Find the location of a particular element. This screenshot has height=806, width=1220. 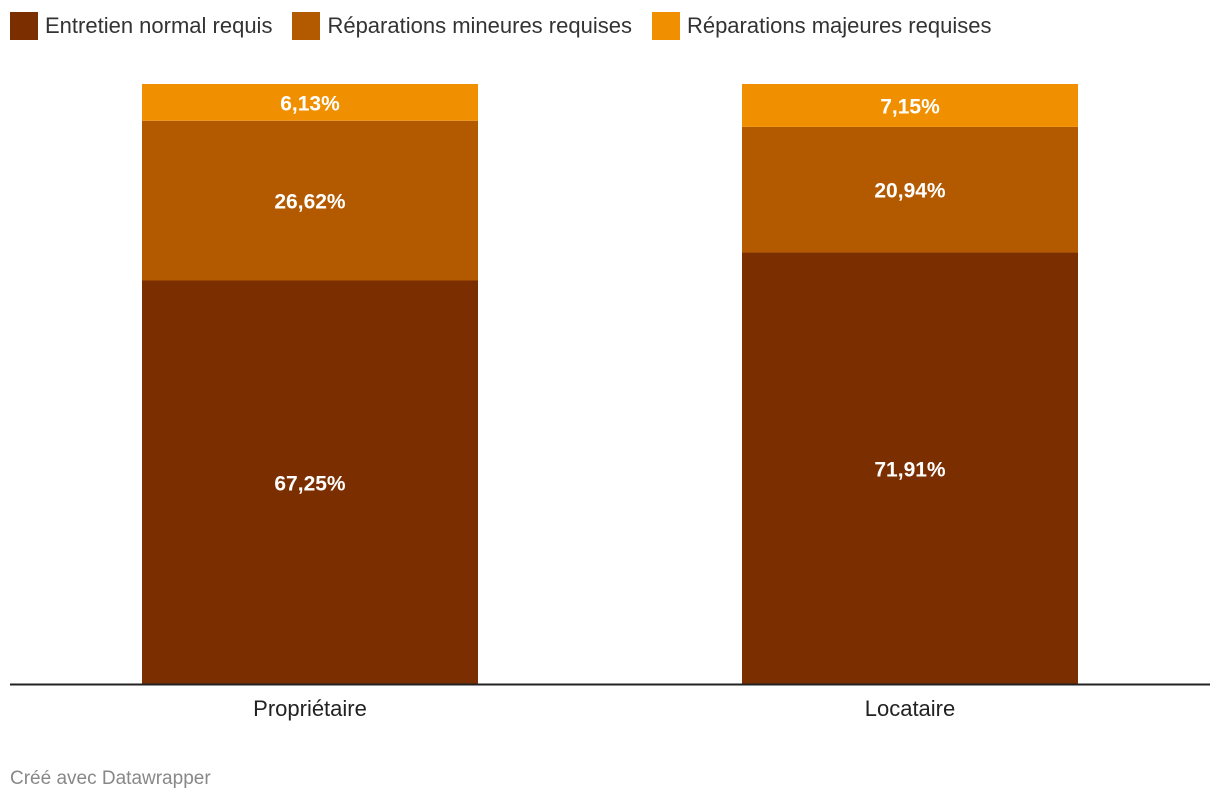

legend-item-entretien: Entretien normal requis is located at coordinates (141, 26).